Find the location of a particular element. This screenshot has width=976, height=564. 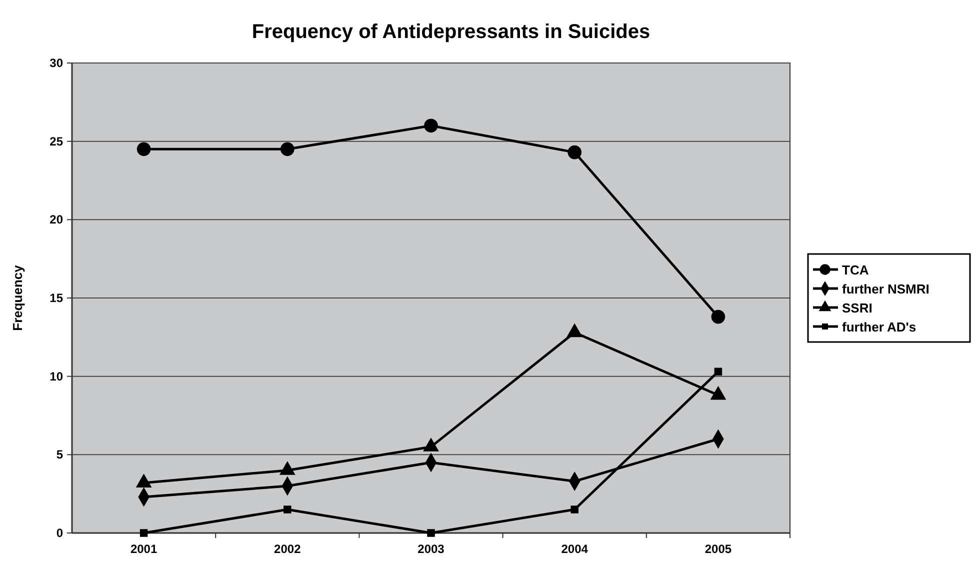

y-tick-label: 30 is located at coordinates (57, 63).